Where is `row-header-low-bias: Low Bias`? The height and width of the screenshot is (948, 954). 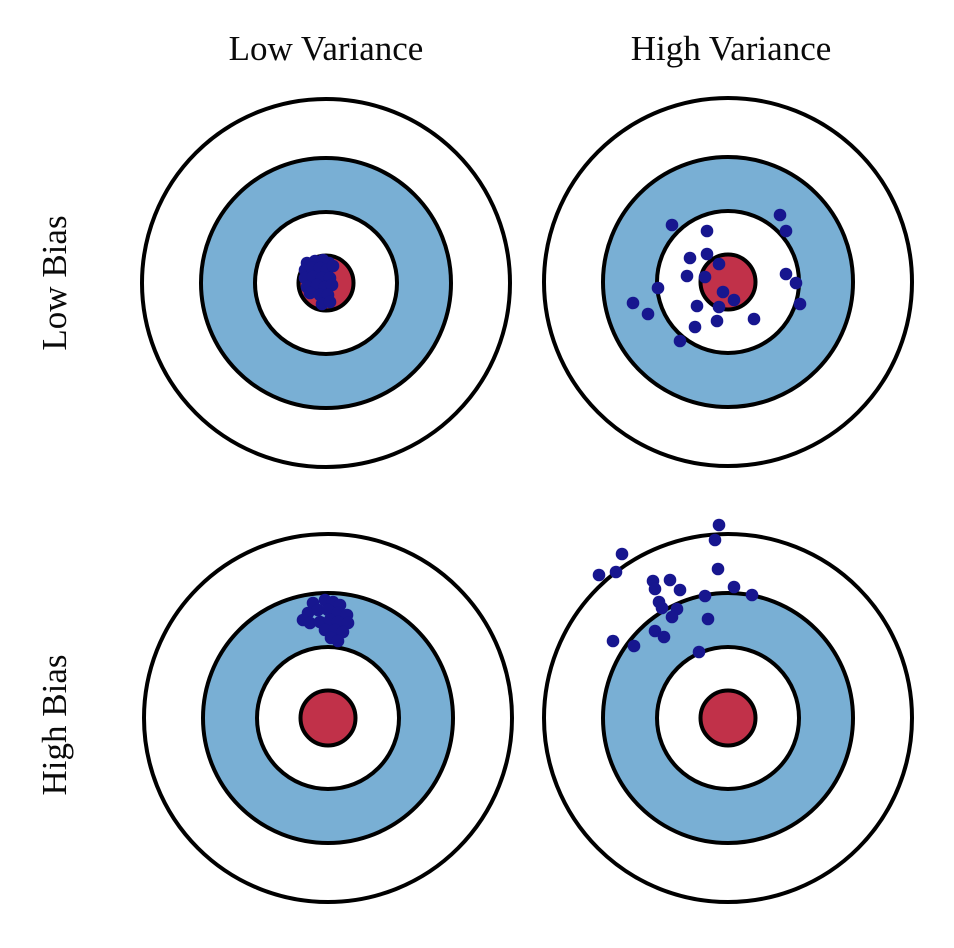 row-header-low-bias: Low Bias is located at coordinates (54, 283).